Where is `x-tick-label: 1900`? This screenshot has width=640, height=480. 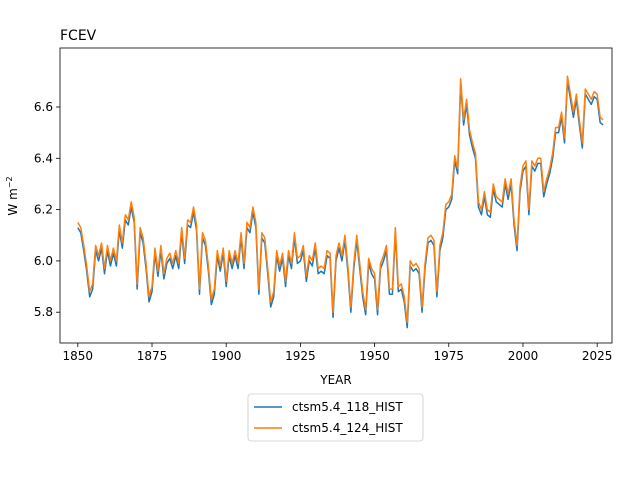 x-tick-label: 1900 is located at coordinates (226, 356).